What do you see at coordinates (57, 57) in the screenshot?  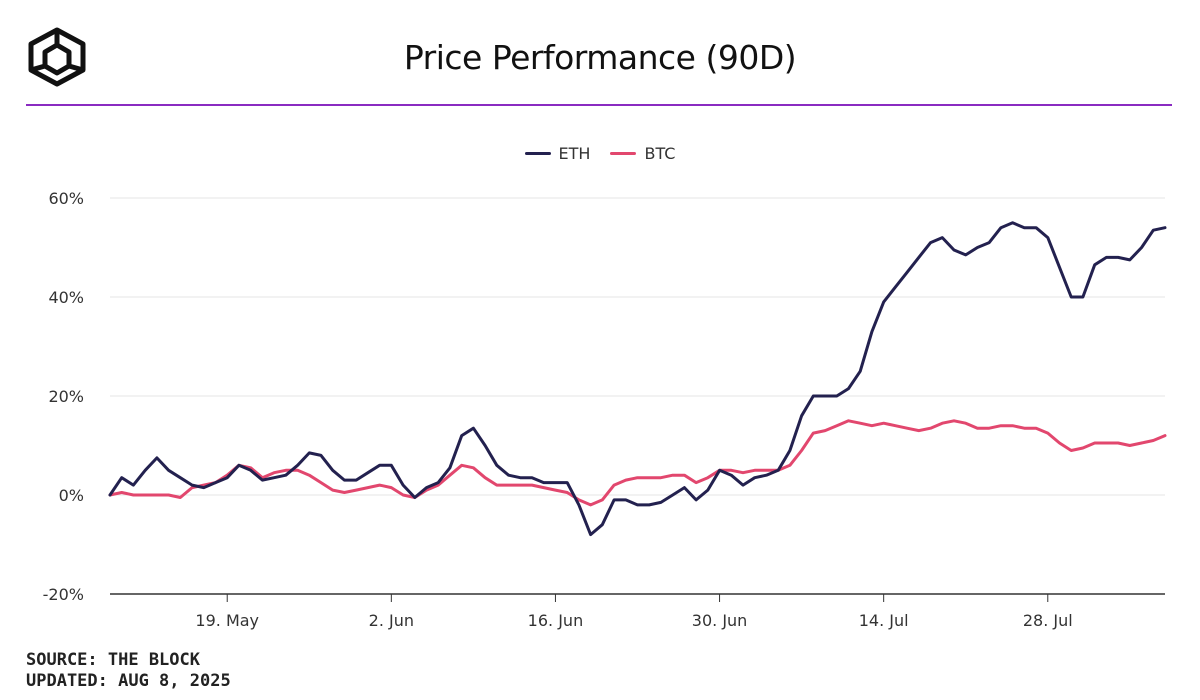 I see `the-block-logo-icon` at bounding box center [57, 57].